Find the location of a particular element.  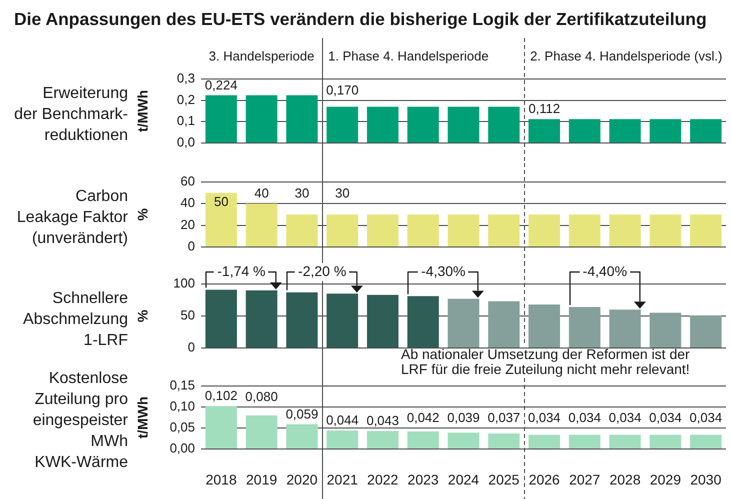

x-tick-label: 2022 is located at coordinates (383, 479).